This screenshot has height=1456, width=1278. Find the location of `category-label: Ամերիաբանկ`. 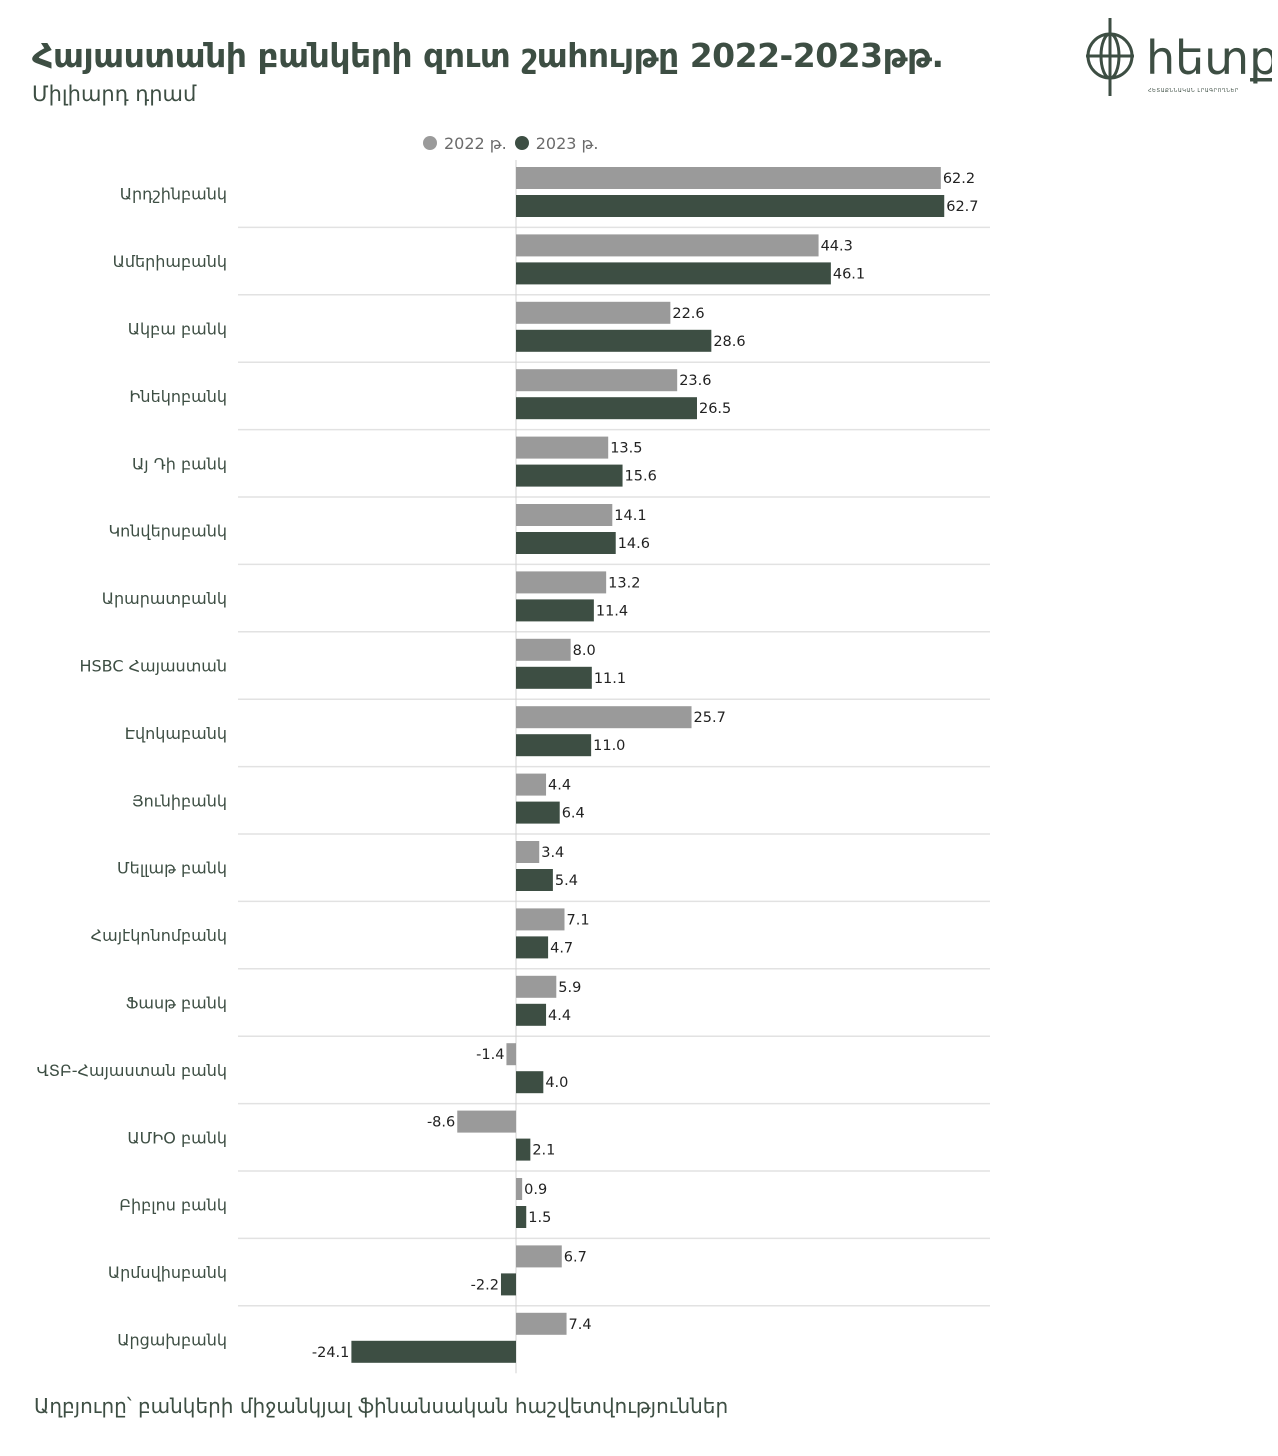

category-label: Ամերիաբանկ is located at coordinates (170, 261).